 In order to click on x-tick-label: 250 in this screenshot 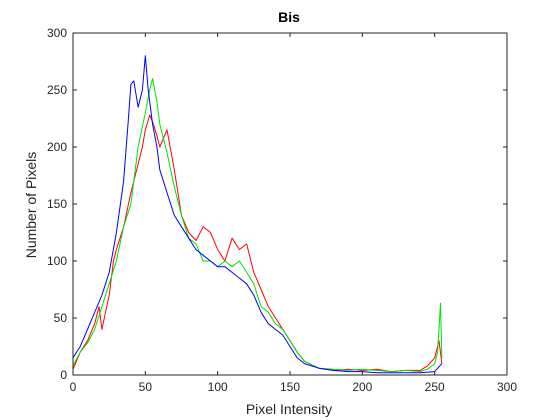, I will do `click(435, 387)`.